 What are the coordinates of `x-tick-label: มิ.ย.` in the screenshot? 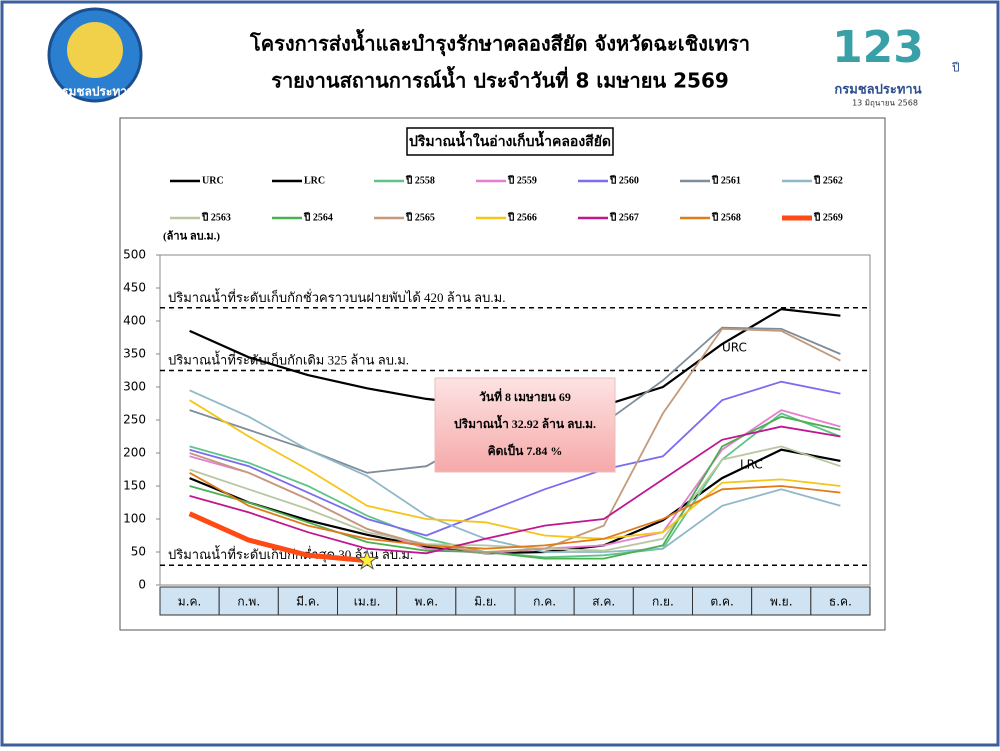 It's located at (485, 602).